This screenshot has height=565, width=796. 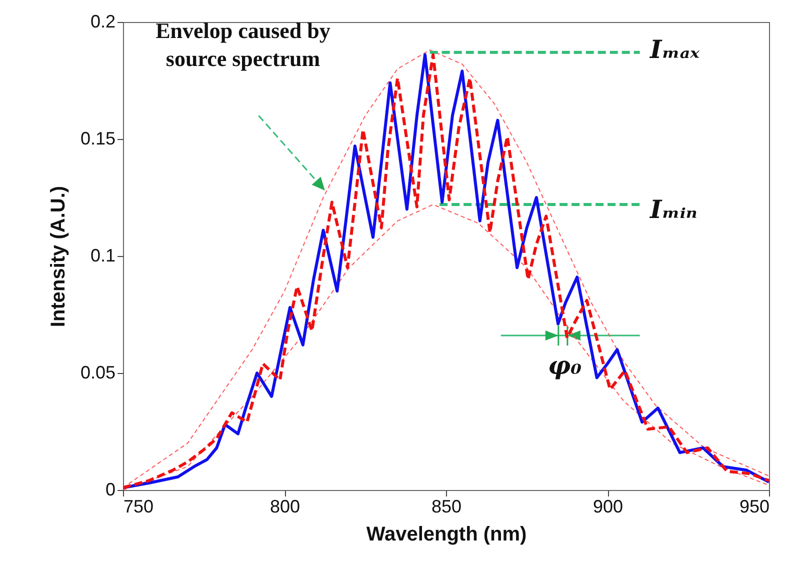 I want to click on y-tick-label: 0.2, so click(x=103, y=22).